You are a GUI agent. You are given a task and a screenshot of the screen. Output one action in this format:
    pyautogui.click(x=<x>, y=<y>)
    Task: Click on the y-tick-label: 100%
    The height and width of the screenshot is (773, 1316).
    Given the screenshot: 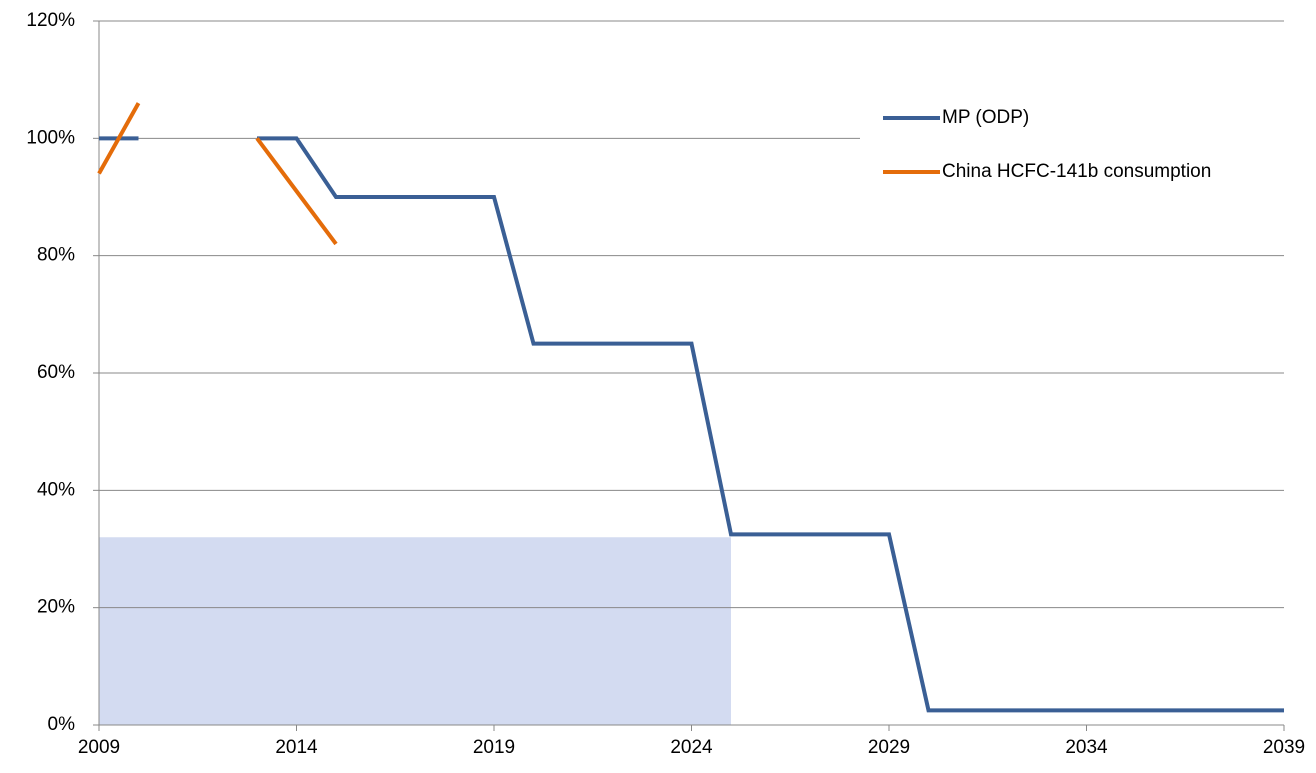 What is the action you would take?
    pyautogui.click(x=50, y=137)
    